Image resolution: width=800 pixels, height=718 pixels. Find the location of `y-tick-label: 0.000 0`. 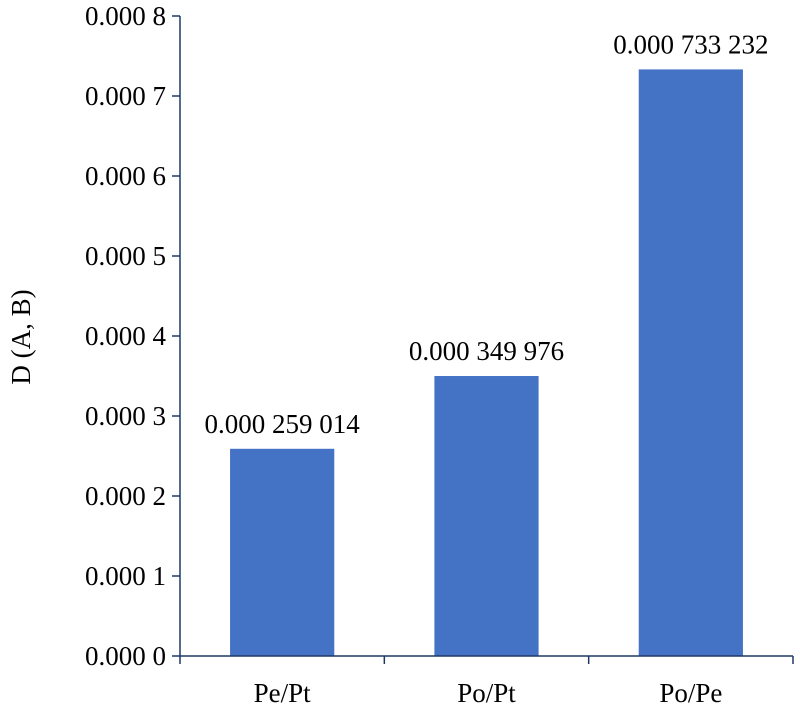

y-tick-label: 0.000 0 is located at coordinates (125, 656).